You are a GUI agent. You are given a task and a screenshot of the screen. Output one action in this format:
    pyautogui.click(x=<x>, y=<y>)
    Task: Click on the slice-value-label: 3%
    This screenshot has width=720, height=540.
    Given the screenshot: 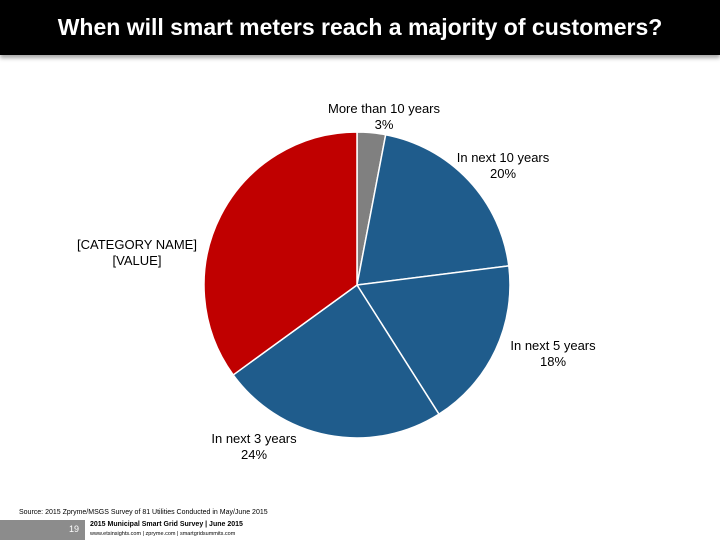 What is the action you would take?
    pyautogui.click(x=384, y=124)
    